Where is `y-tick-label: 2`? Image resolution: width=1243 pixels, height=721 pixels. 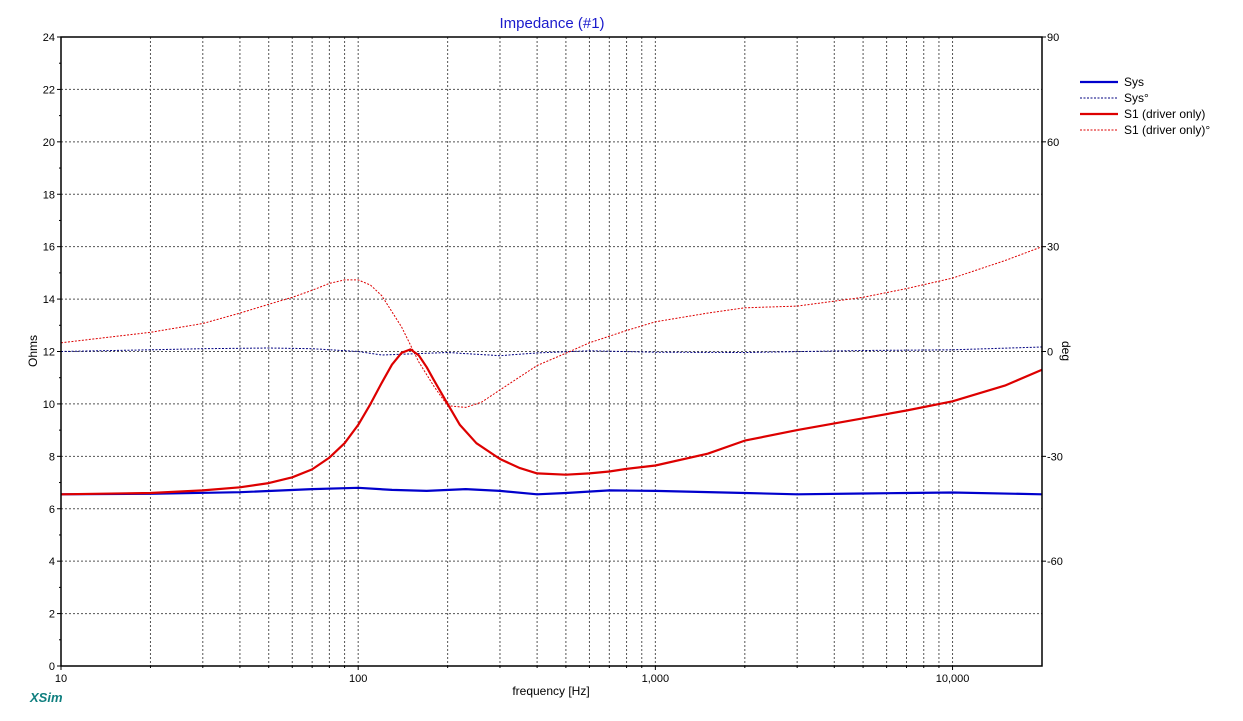
y-tick-label: 2 is located at coordinates (52, 615).